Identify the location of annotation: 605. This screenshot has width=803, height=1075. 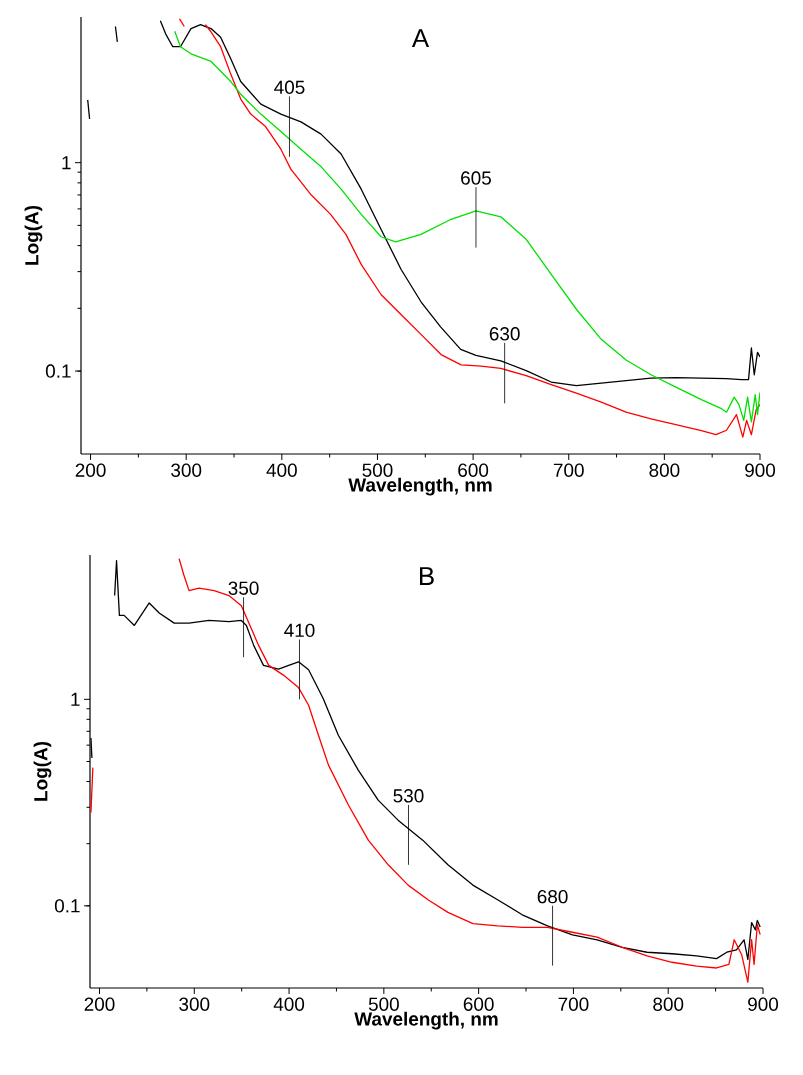
(476, 178).